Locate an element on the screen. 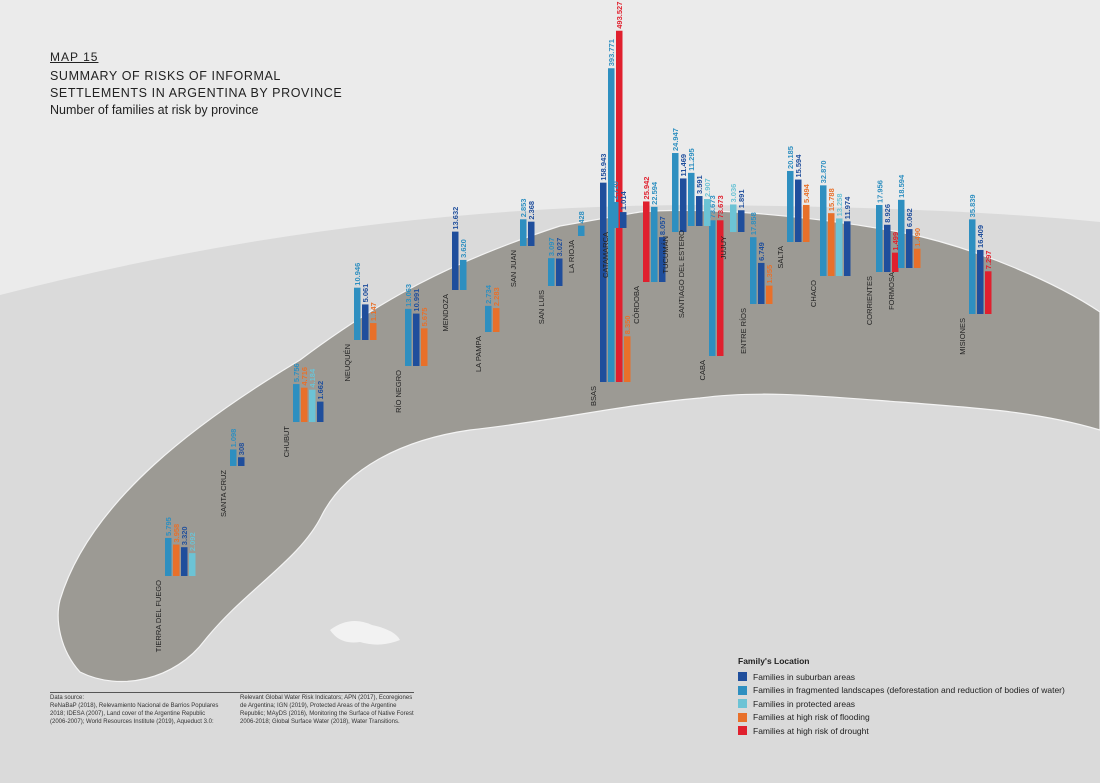  province-name: SAN LUIS is located at coordinates (541, 307).